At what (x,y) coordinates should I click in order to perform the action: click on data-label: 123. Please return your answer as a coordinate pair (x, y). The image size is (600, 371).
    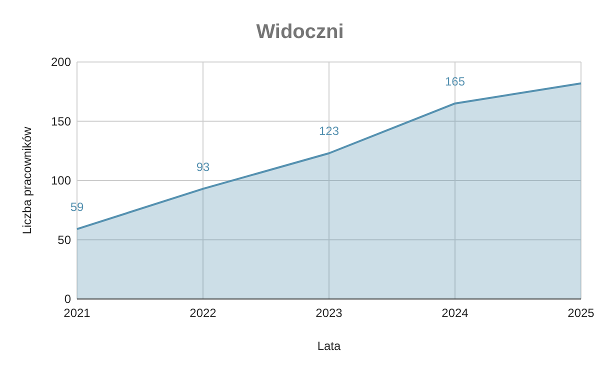
    Looking at the image, I should click on (329, 131).